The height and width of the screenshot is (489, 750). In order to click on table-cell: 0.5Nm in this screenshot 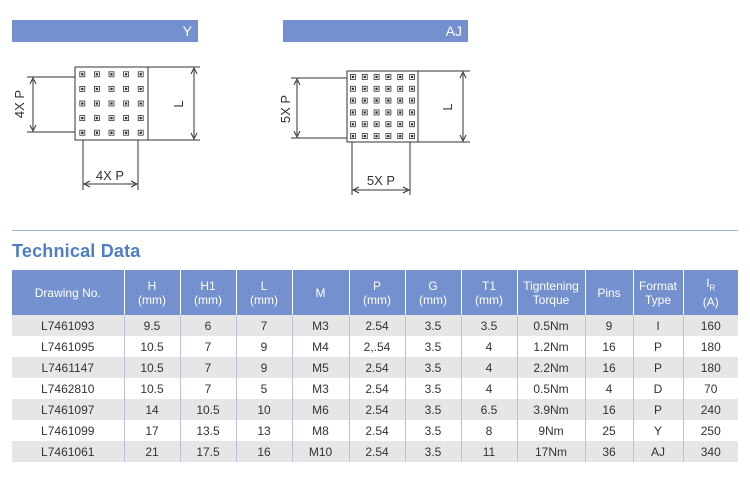, I will do `click(551, 388)`.